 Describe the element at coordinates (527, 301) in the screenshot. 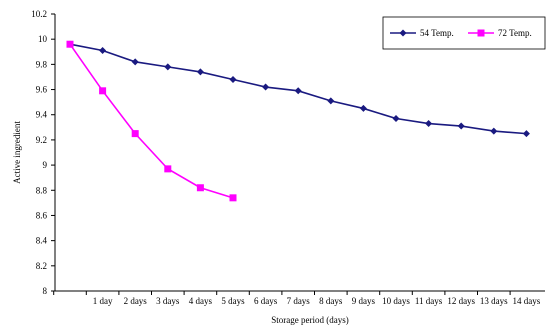

I see `x-tick-label: 14 days` at that location.